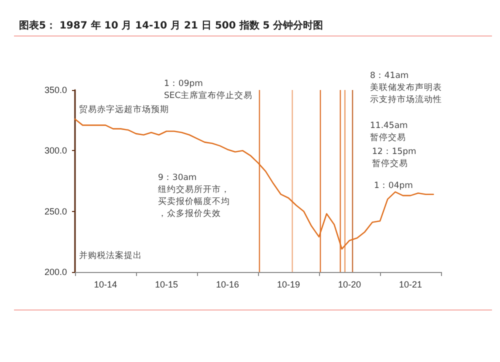 The height and width of the screenshot is (362, 500). Describe the element at coordinates (55, 90) in the screenshot. I see `y-tick-label: 350.0` at that location.